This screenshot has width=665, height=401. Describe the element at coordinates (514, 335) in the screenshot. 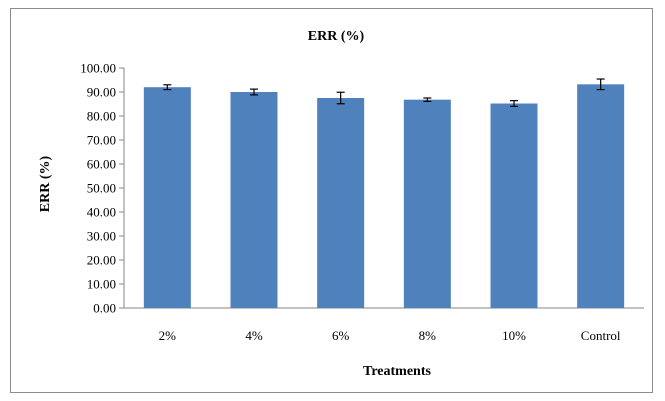

I see `x-tick-label: 10%` at that location.